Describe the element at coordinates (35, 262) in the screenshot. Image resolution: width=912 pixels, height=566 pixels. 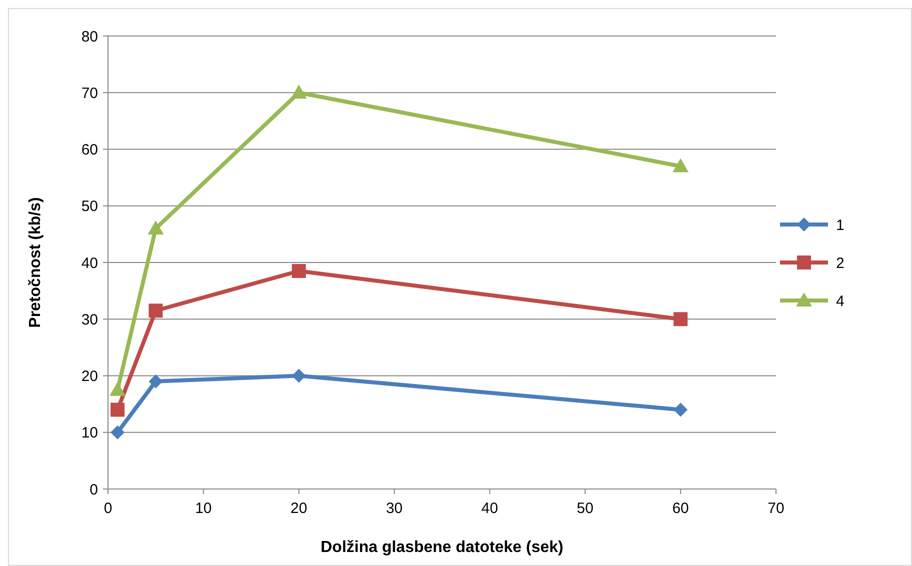
I see `y-axis-title: Pretočnost (kb/s)` at that location.